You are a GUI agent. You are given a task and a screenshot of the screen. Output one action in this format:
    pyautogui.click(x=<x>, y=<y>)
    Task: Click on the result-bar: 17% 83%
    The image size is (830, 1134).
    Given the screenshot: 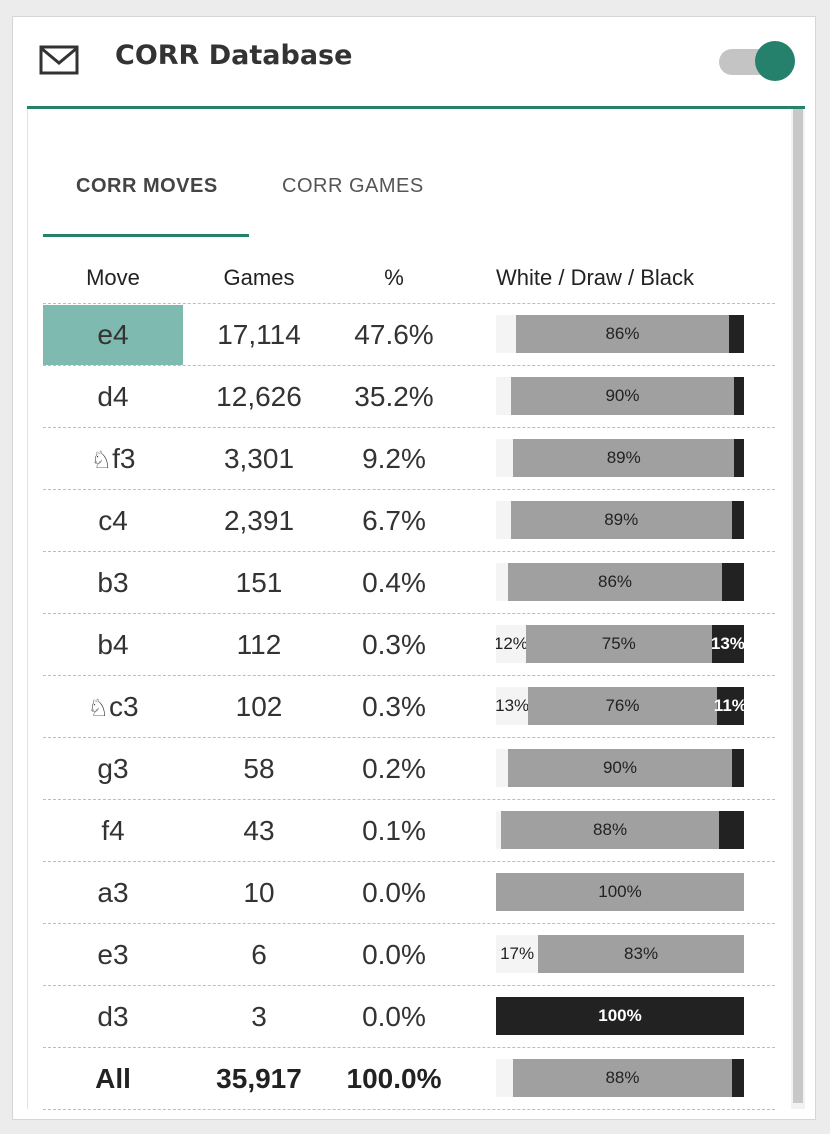 What is the action you would take?
    pyautogui.click(x=620, y=954)
    